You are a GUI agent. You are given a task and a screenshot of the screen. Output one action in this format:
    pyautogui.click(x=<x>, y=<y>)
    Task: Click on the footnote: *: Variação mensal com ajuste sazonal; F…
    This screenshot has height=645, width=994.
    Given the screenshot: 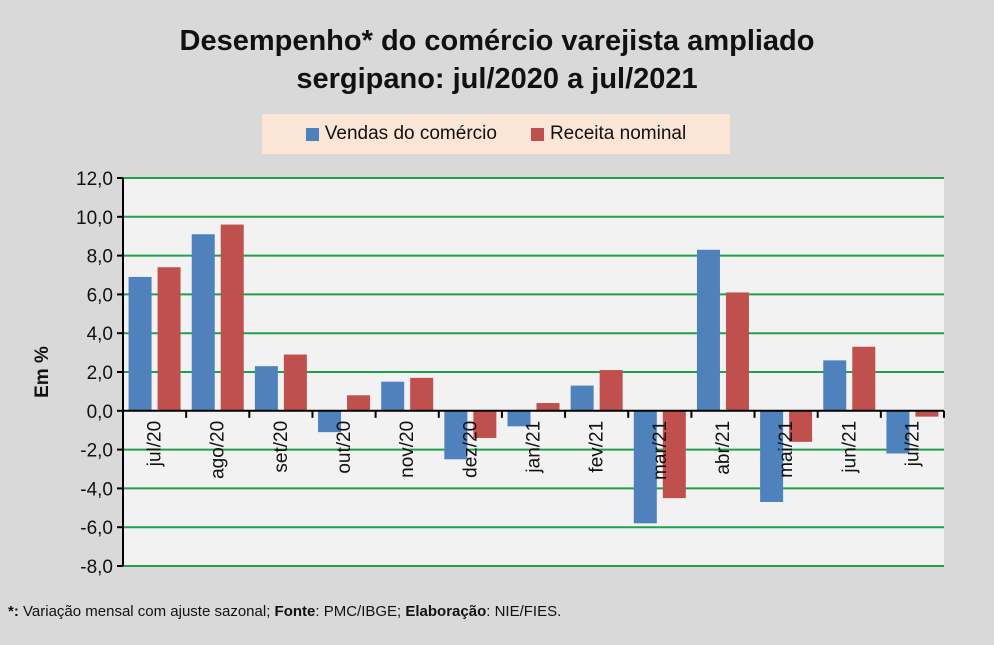 What is the action you would take?
    pyautogui.click(x=284, y=611)
    